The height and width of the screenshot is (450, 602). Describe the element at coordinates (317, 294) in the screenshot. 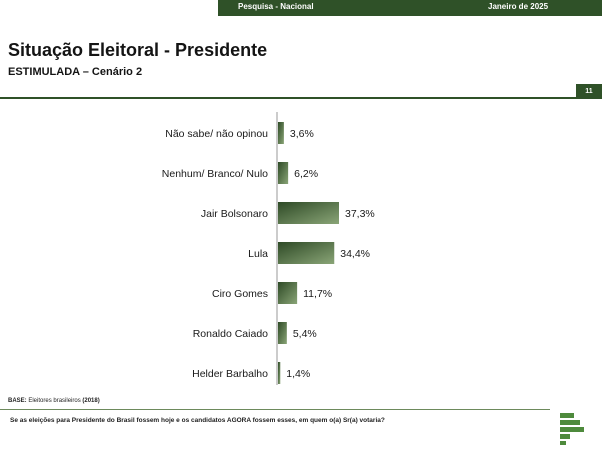

I see `value-label: 11,7%` at that location.